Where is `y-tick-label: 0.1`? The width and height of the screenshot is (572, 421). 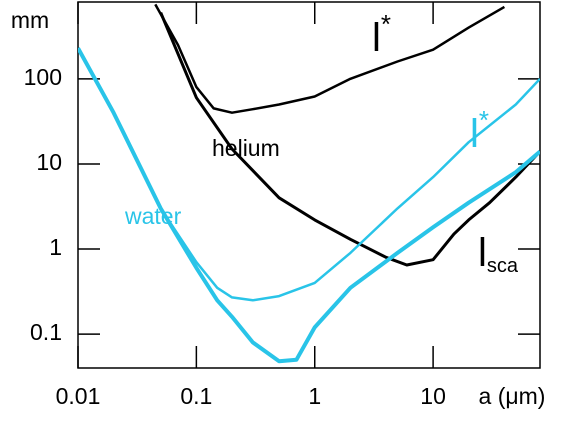
y-tick-label: 0.1 is located at coordinates (46, 332).